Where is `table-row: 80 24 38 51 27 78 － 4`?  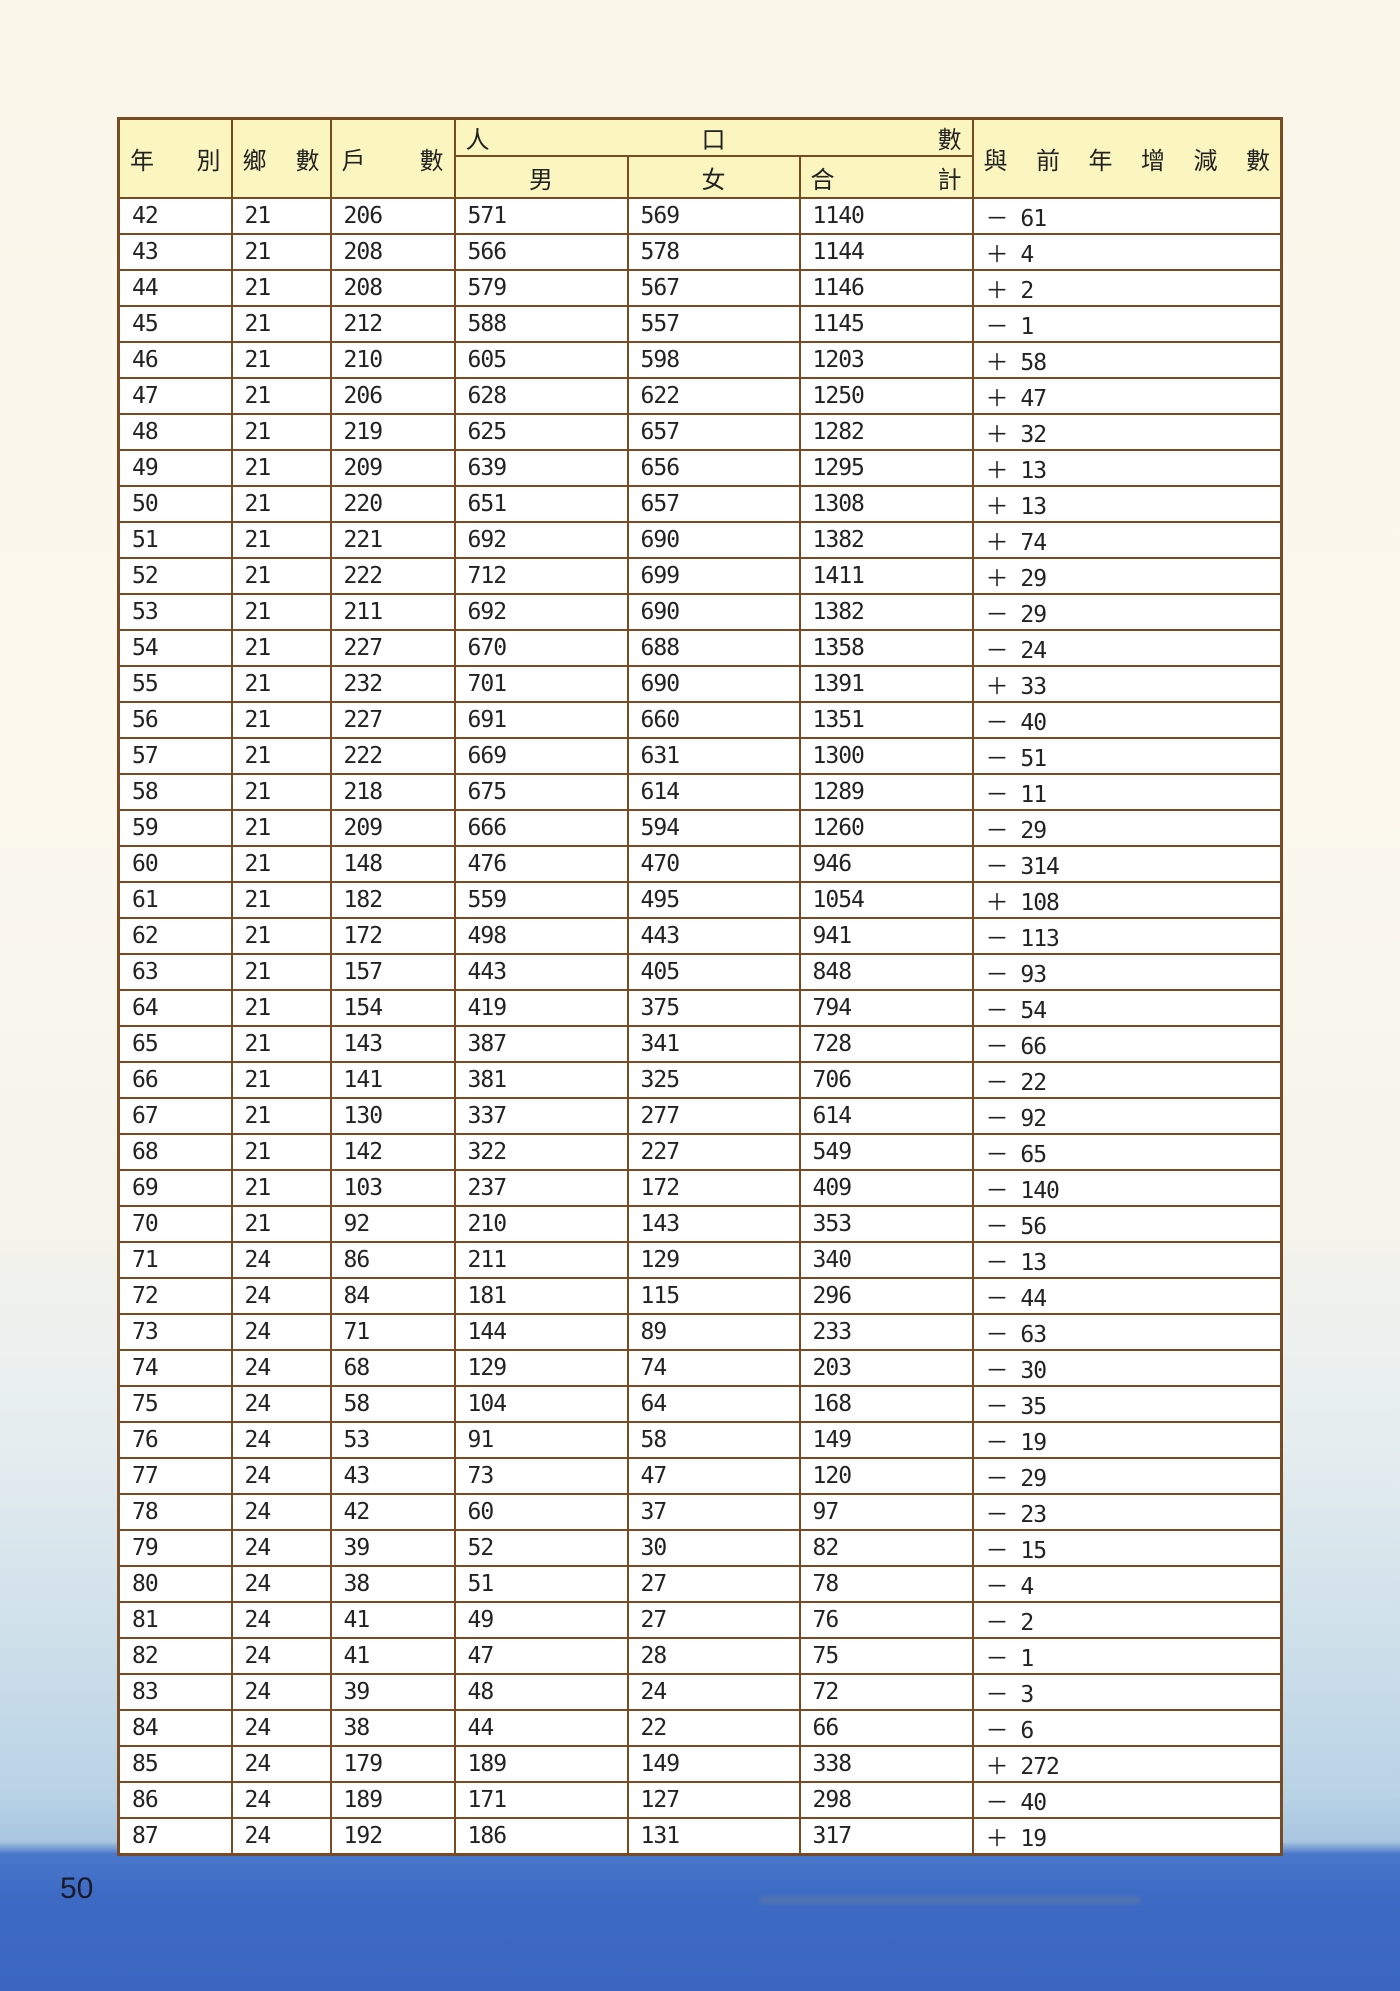 table-row: 80 24 38 51 27 78 － 4 is located at coordinates (700, 1584).